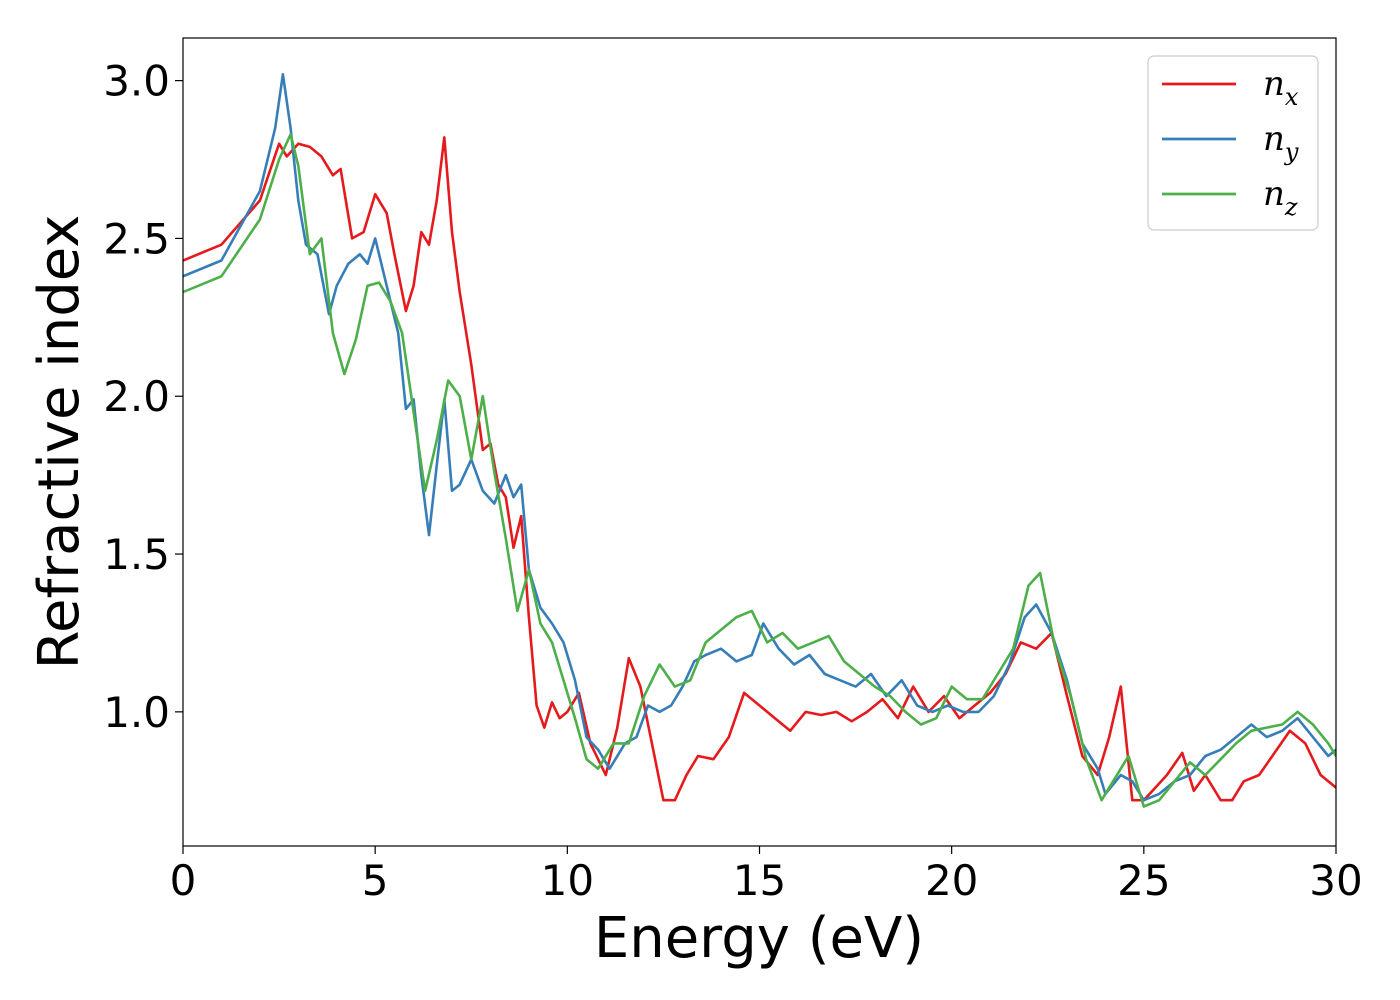 The width and height of the screenshot is (1400, 1000). Describe the element at coordinates (136, 554) in the screenshot. I see `y-tick-label: 1.5` at that location.